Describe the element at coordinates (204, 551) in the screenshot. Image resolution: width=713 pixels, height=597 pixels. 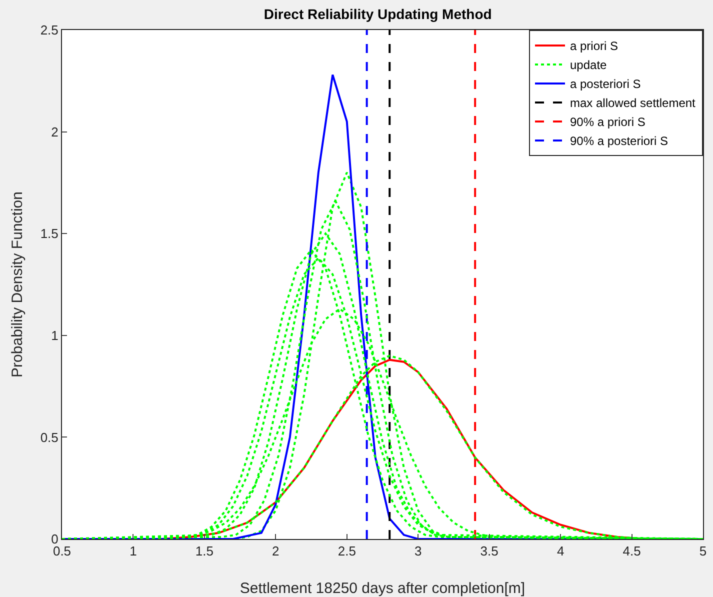
I see `x-tick-label: 1.5` at that location.